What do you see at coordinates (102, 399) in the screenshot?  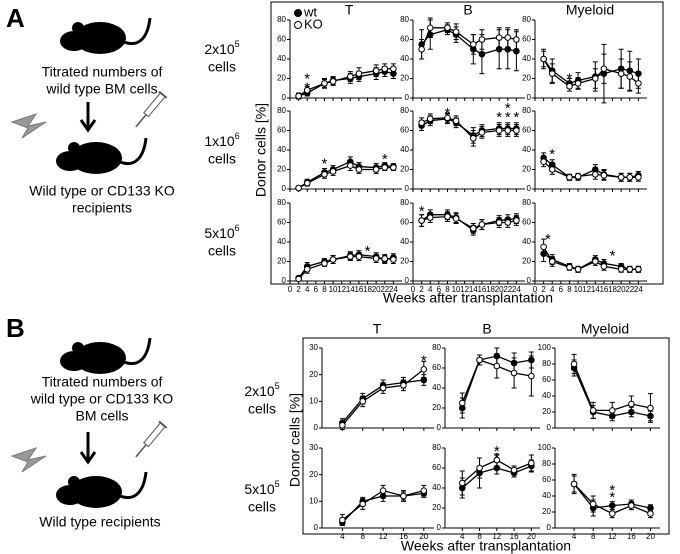 I see `donor-text: wild type or CD133 KO` at bounding box center [102, 399].